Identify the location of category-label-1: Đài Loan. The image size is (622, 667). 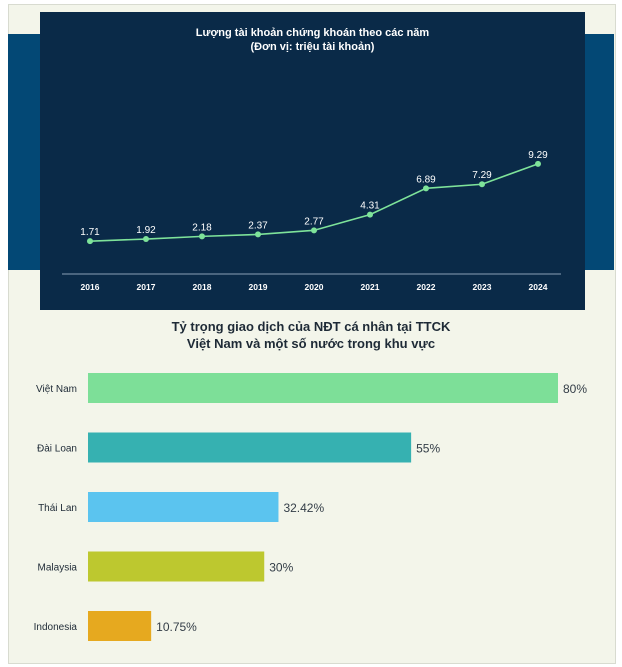
(57, 449).